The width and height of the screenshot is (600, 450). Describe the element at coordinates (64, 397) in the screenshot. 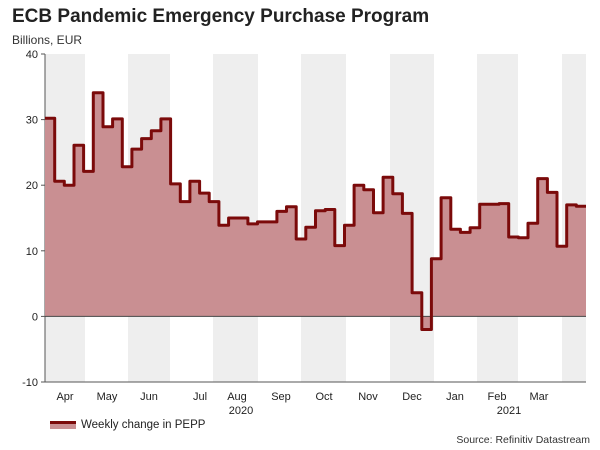

I see `x-tick-label-apr: Apr` at that location.